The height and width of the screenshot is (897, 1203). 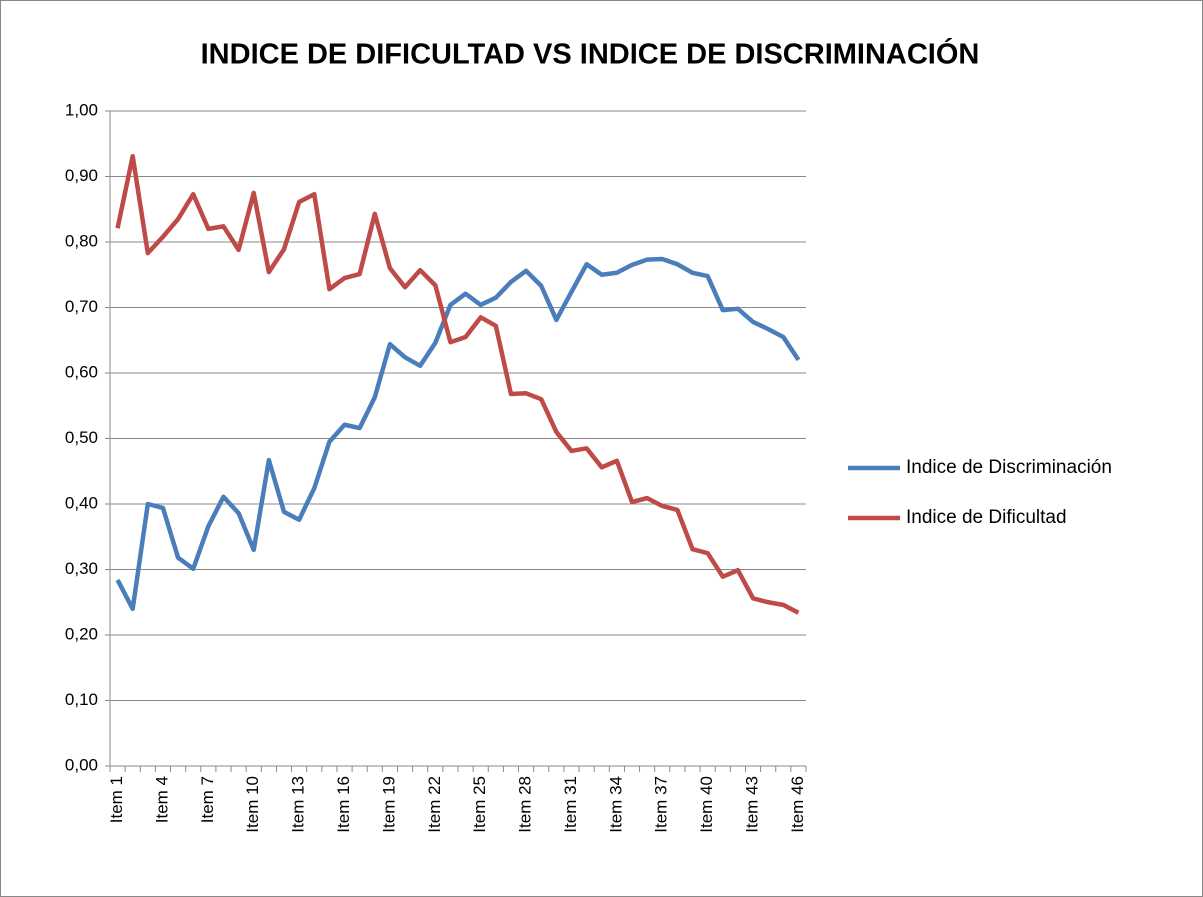 What do you see at coordinates (615, 804) in the screenshot?
I see `x-tick-label: Item 34` at bounding box center [615, 804].